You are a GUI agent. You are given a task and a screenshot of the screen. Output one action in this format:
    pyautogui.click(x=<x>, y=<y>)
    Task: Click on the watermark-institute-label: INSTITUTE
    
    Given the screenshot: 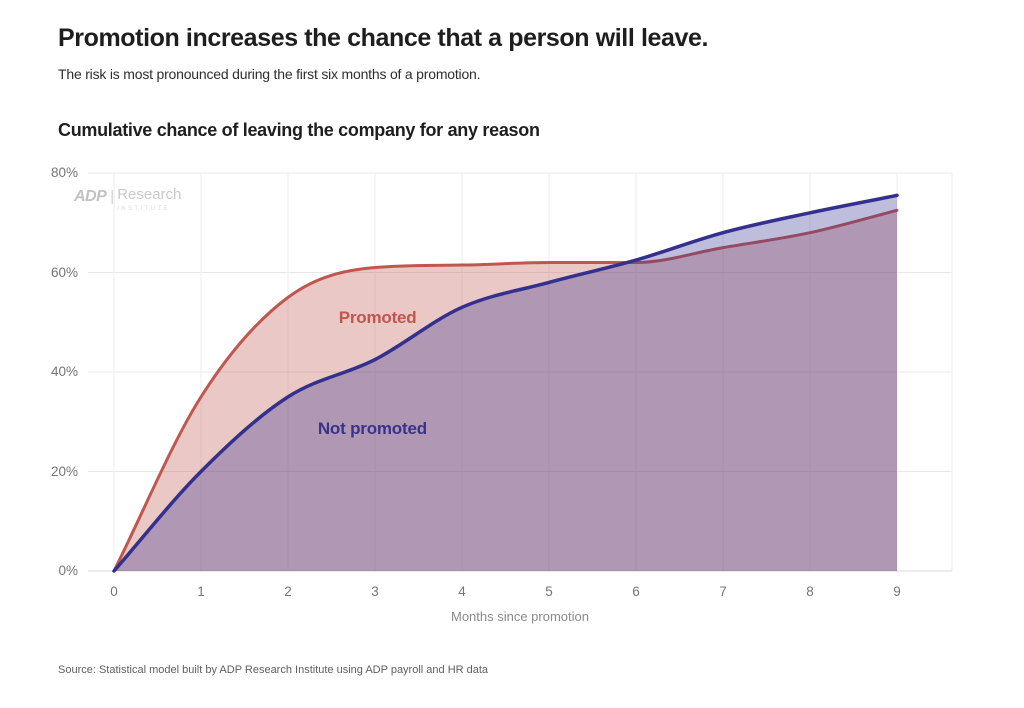 What is the action you would take?
    pyautogui.click(x=143, y=209)
    